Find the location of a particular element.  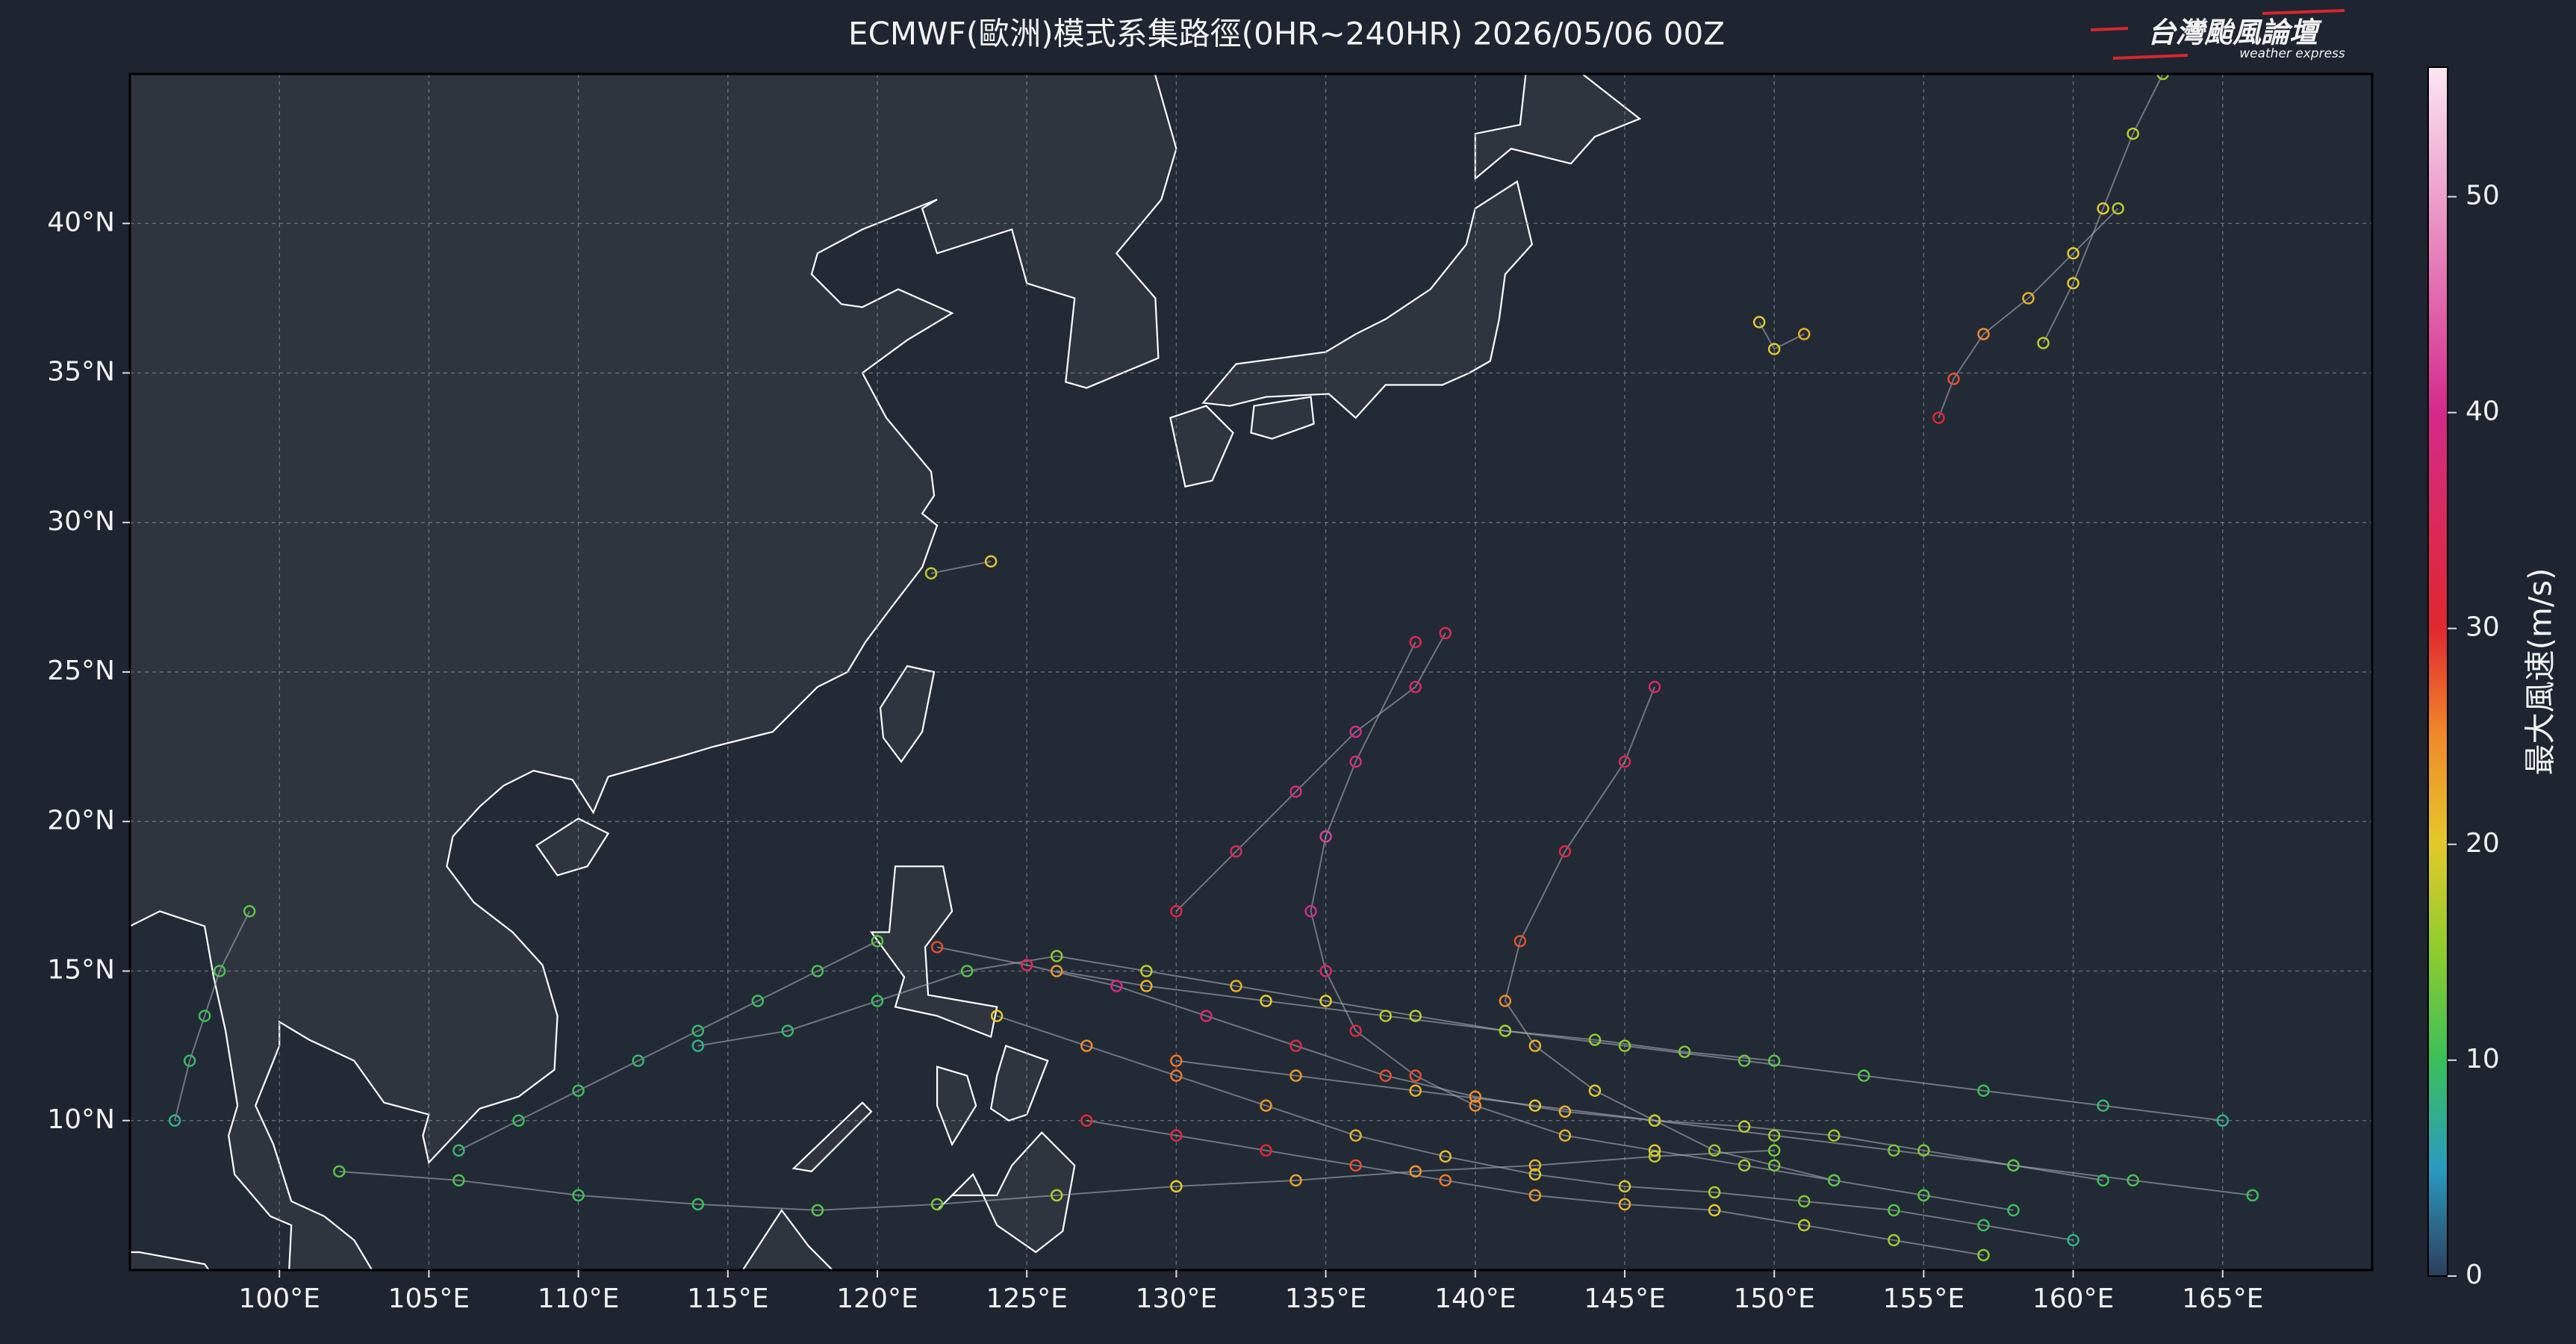

logo-stroke is located at coordinates (2303, 12).